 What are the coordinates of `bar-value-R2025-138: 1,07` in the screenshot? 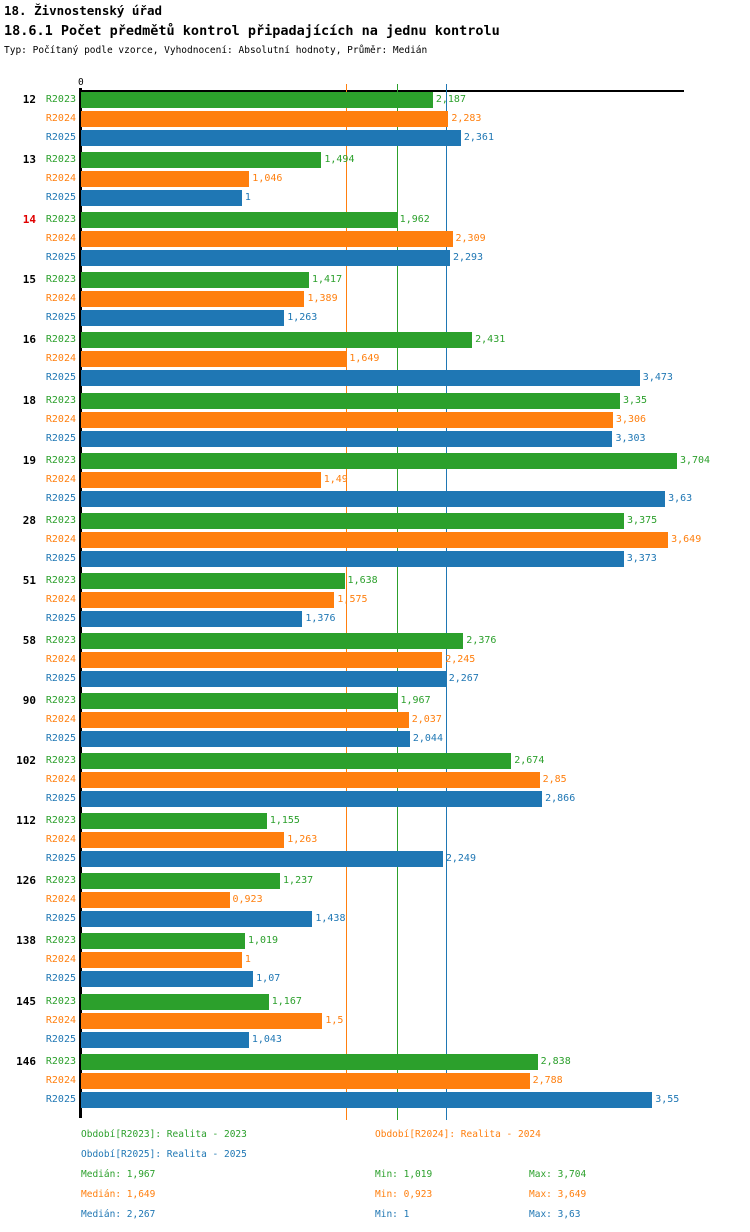 It's located at (268, 979).